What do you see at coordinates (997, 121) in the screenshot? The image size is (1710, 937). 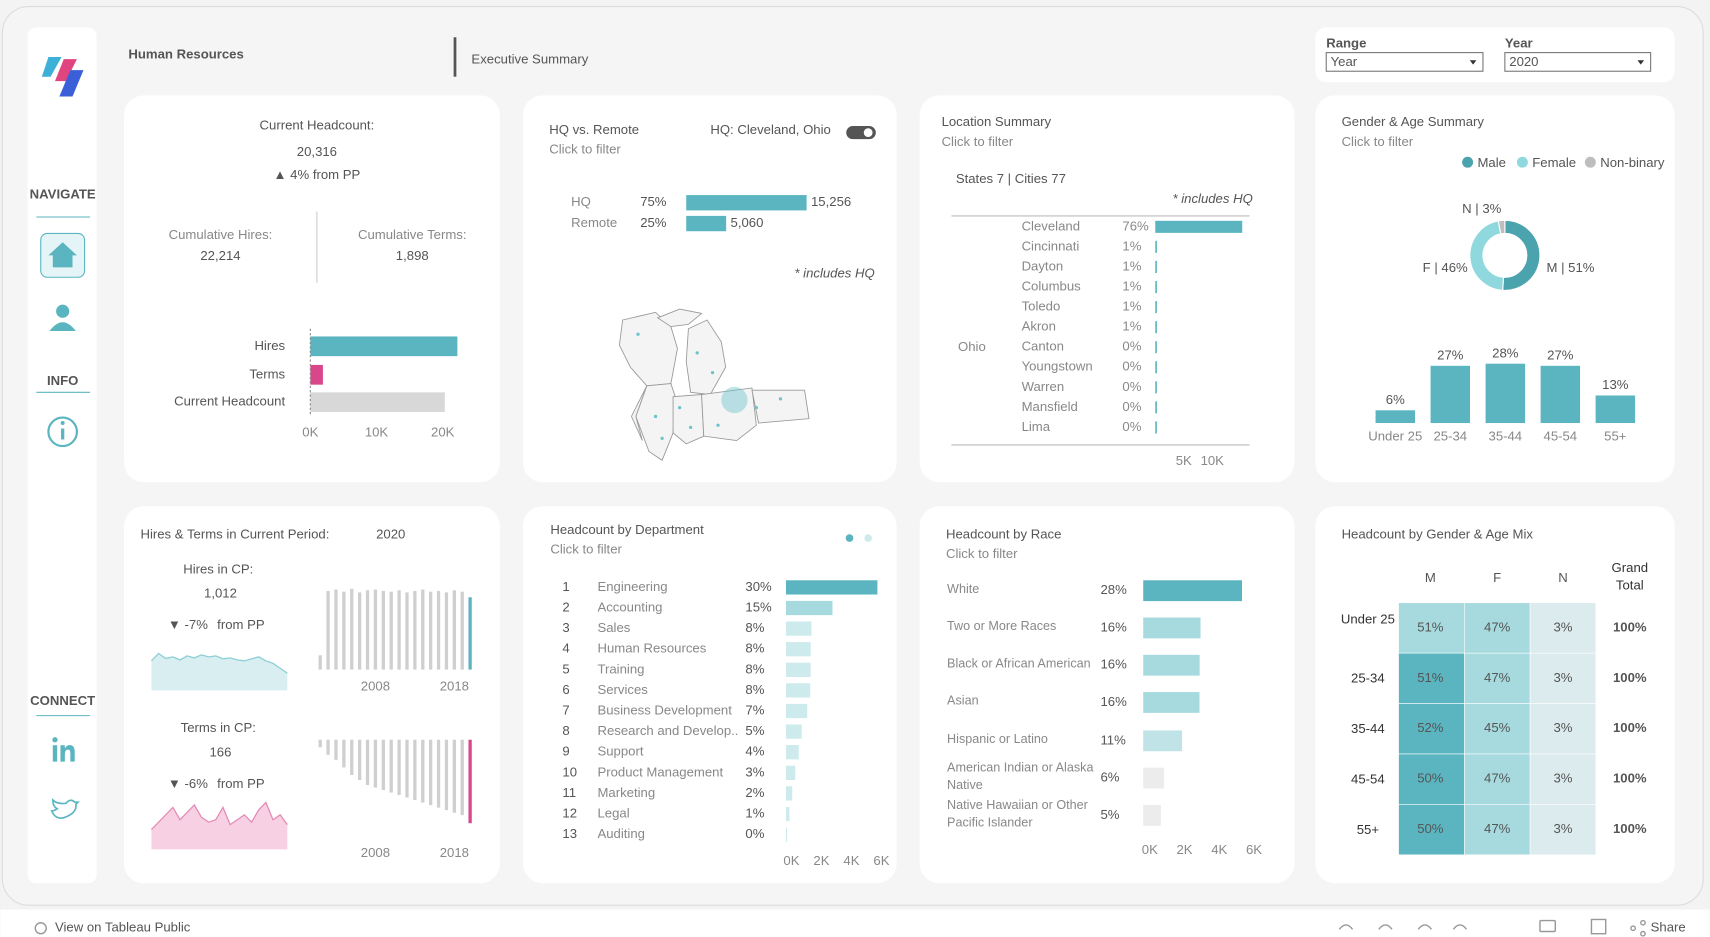 I see `panel-title: Location Summary` at bounding box center [997, 121].